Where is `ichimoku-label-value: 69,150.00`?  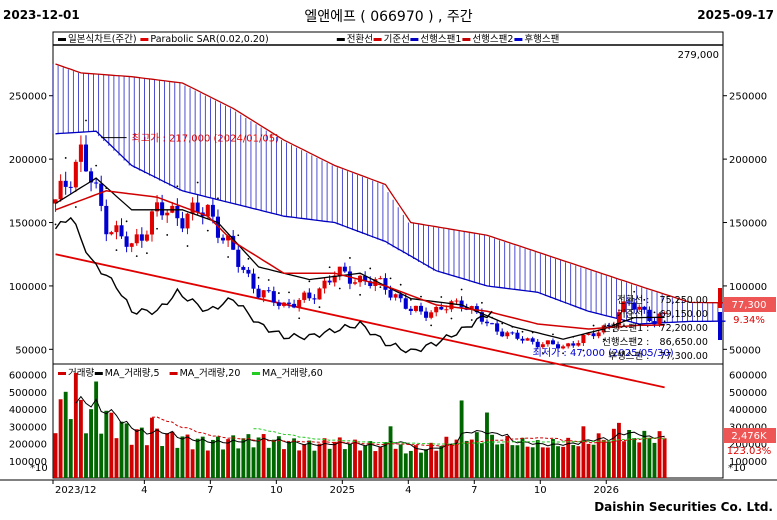
ichimoku-label-value: 69,150.00 is located at coordinates (684, 314).